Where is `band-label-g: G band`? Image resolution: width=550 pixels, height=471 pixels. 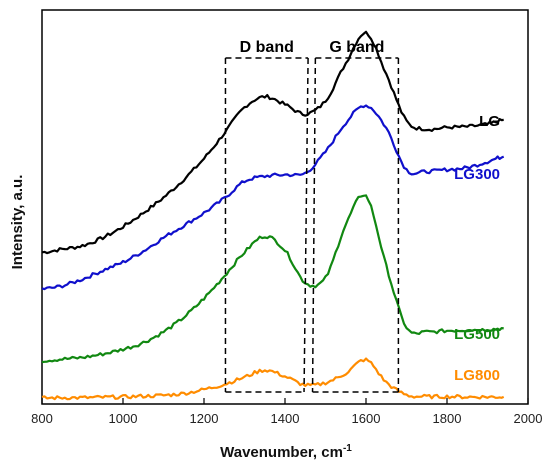
band-label-g: G band is located at coordinates (356, 47).